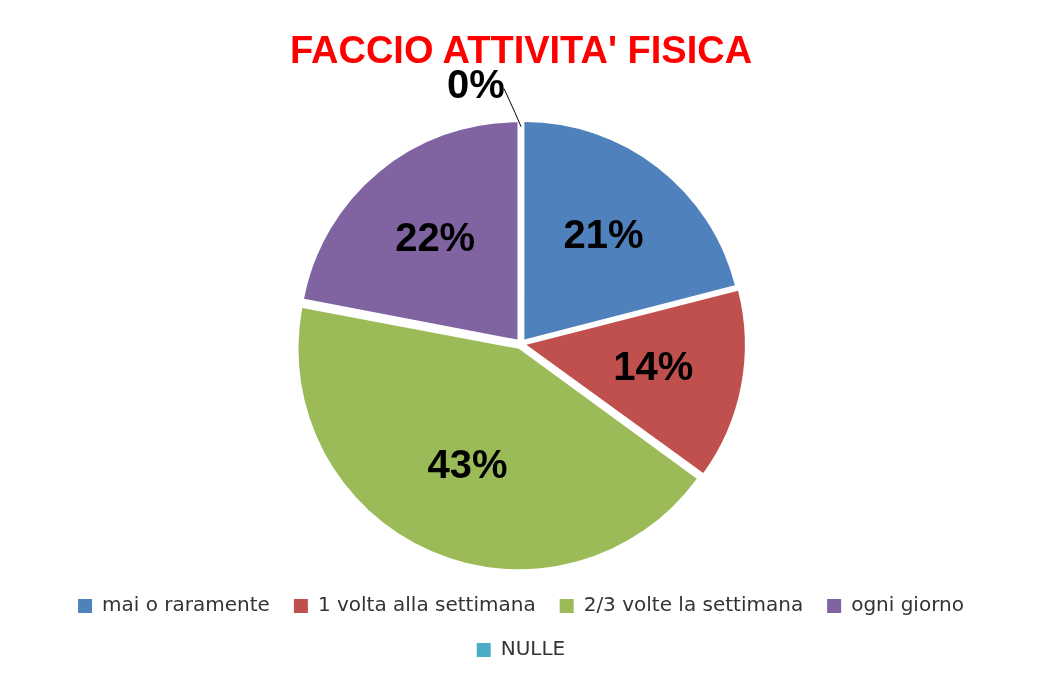 The image size is (1042, 680). I want to click on legend-label: 1 volta alla settimana, so click(426, 604).